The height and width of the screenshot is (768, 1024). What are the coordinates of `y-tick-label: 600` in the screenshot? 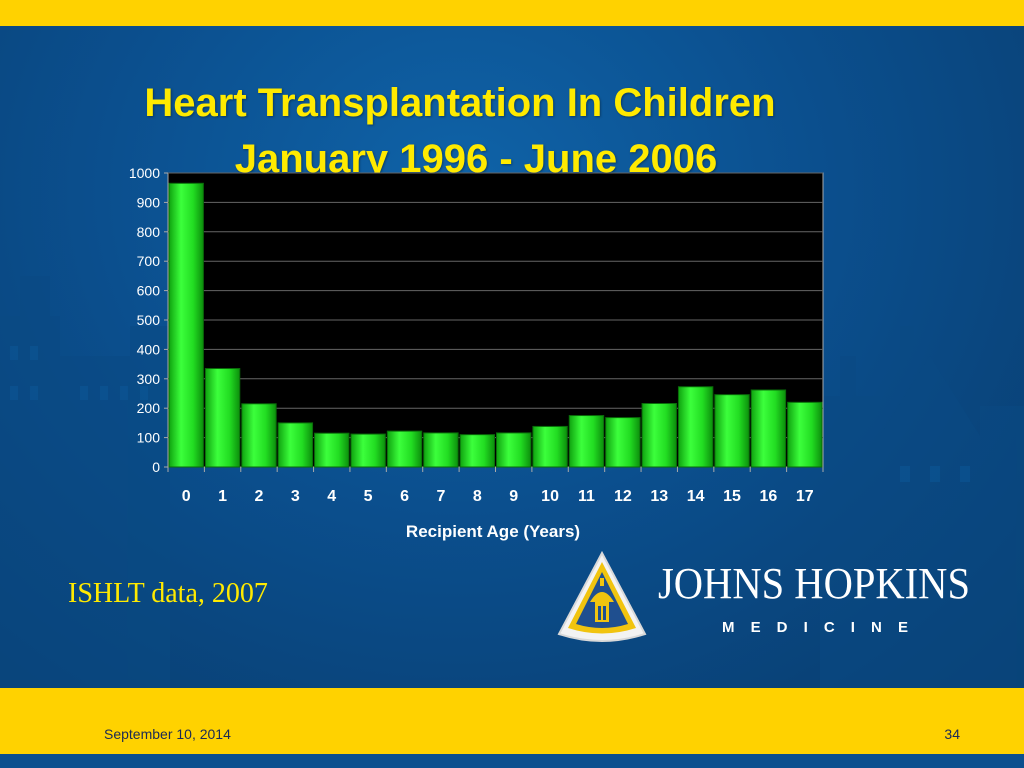 It's located at (149, 291).